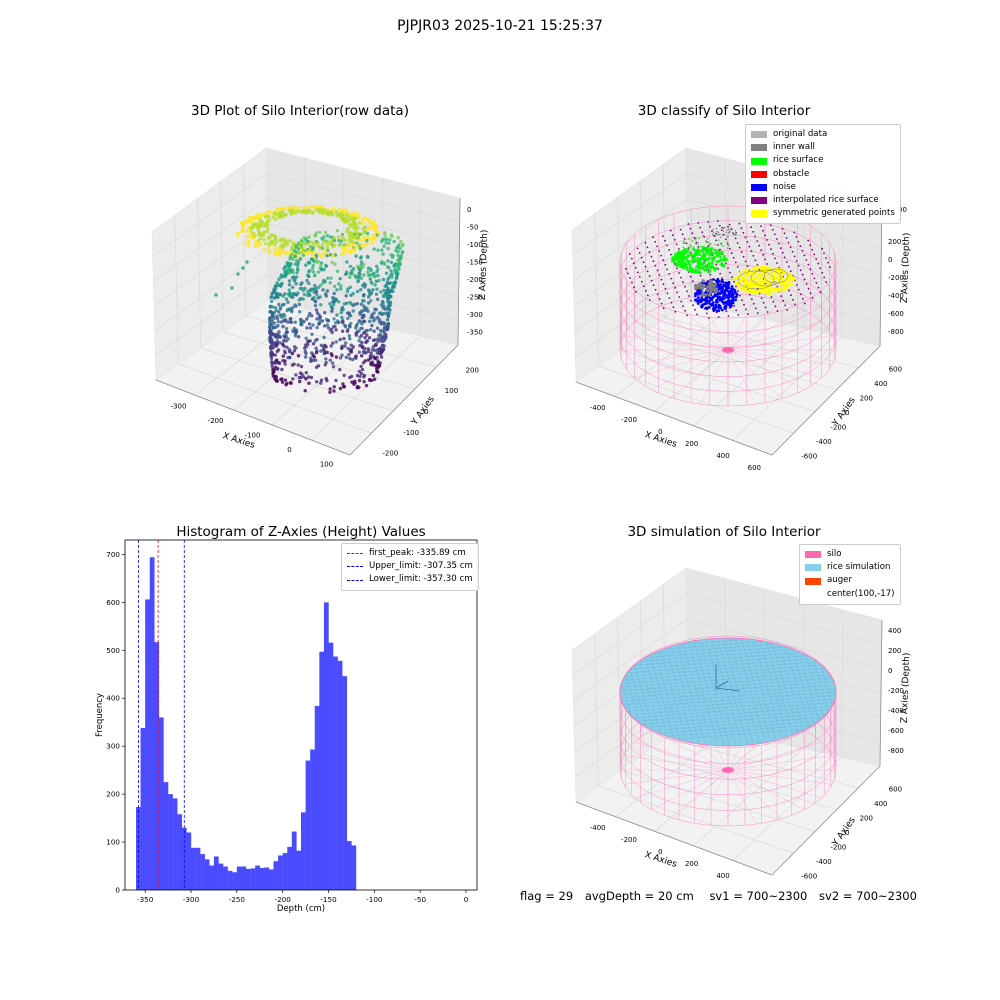  Describe the element at coordinates (728, 350) in the screenshot. I see `silo-center` at that location.